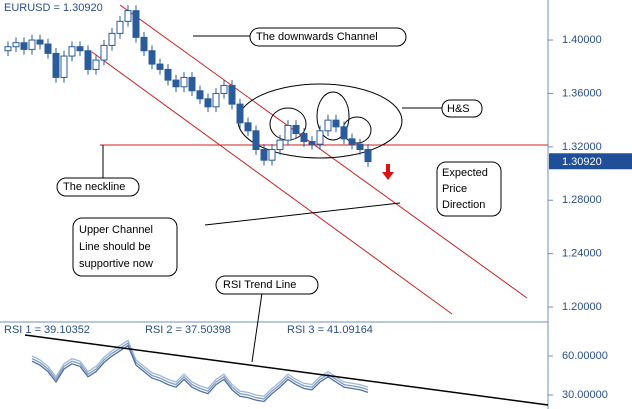 Image resolution: width=632 pixels, height=409 pixels. Describe the element at coordinates (47, 330) in the screenshot. I see `legend-entry: RSI 1 = 39.10352` at that location.